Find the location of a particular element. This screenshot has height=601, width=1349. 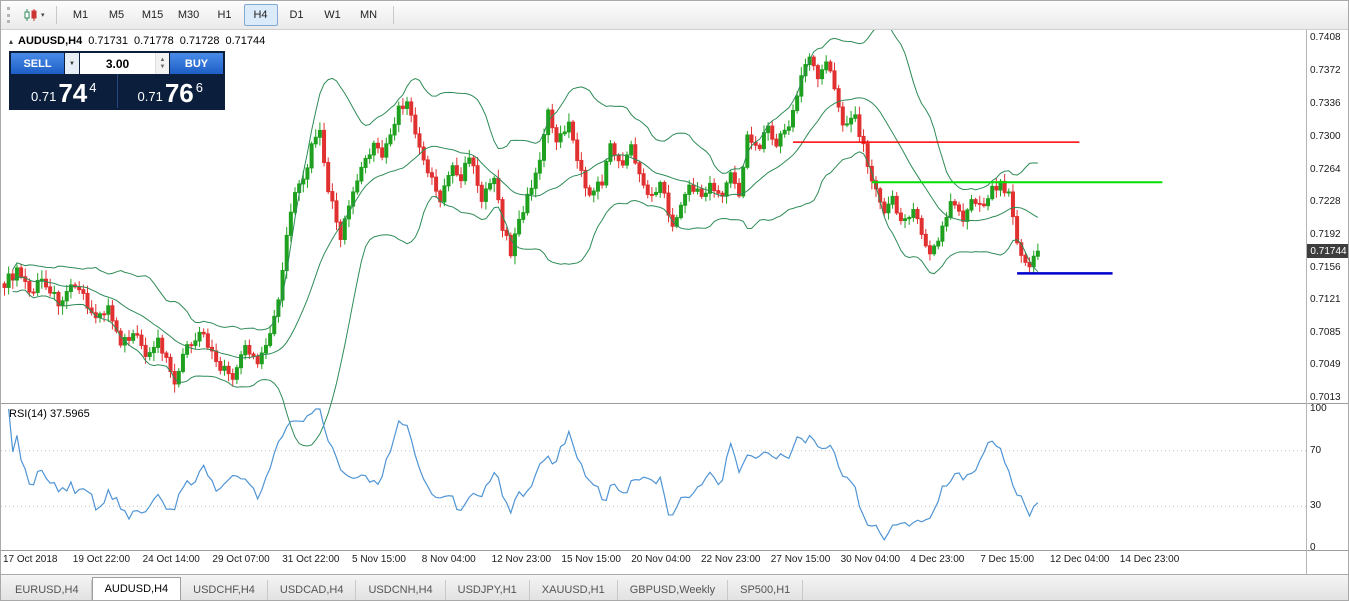

timeframe-buttons: M1 M5 M15 M30 H1 H4 D1 W1 MN is located at coordinates (225, 15).